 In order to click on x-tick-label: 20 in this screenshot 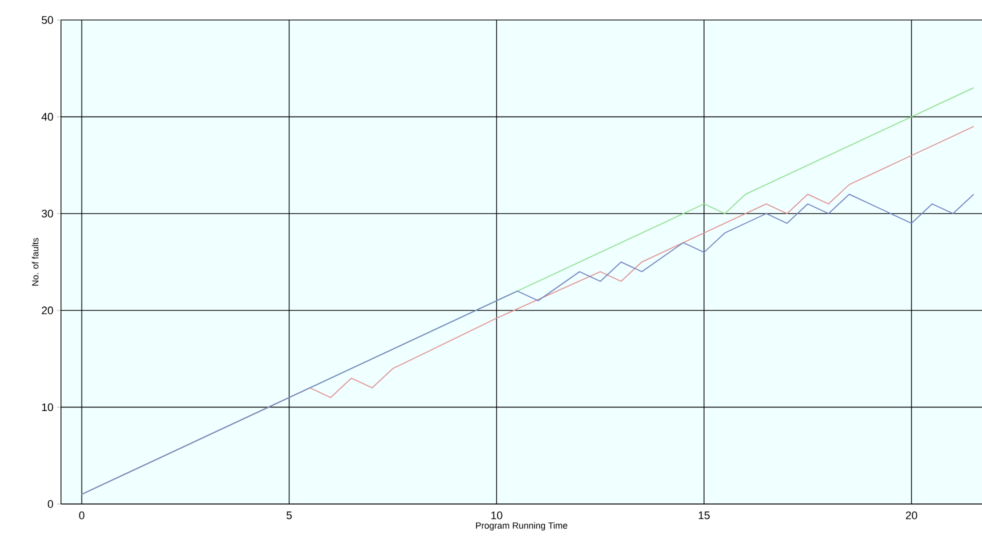, I will do `click(912, 516)`.